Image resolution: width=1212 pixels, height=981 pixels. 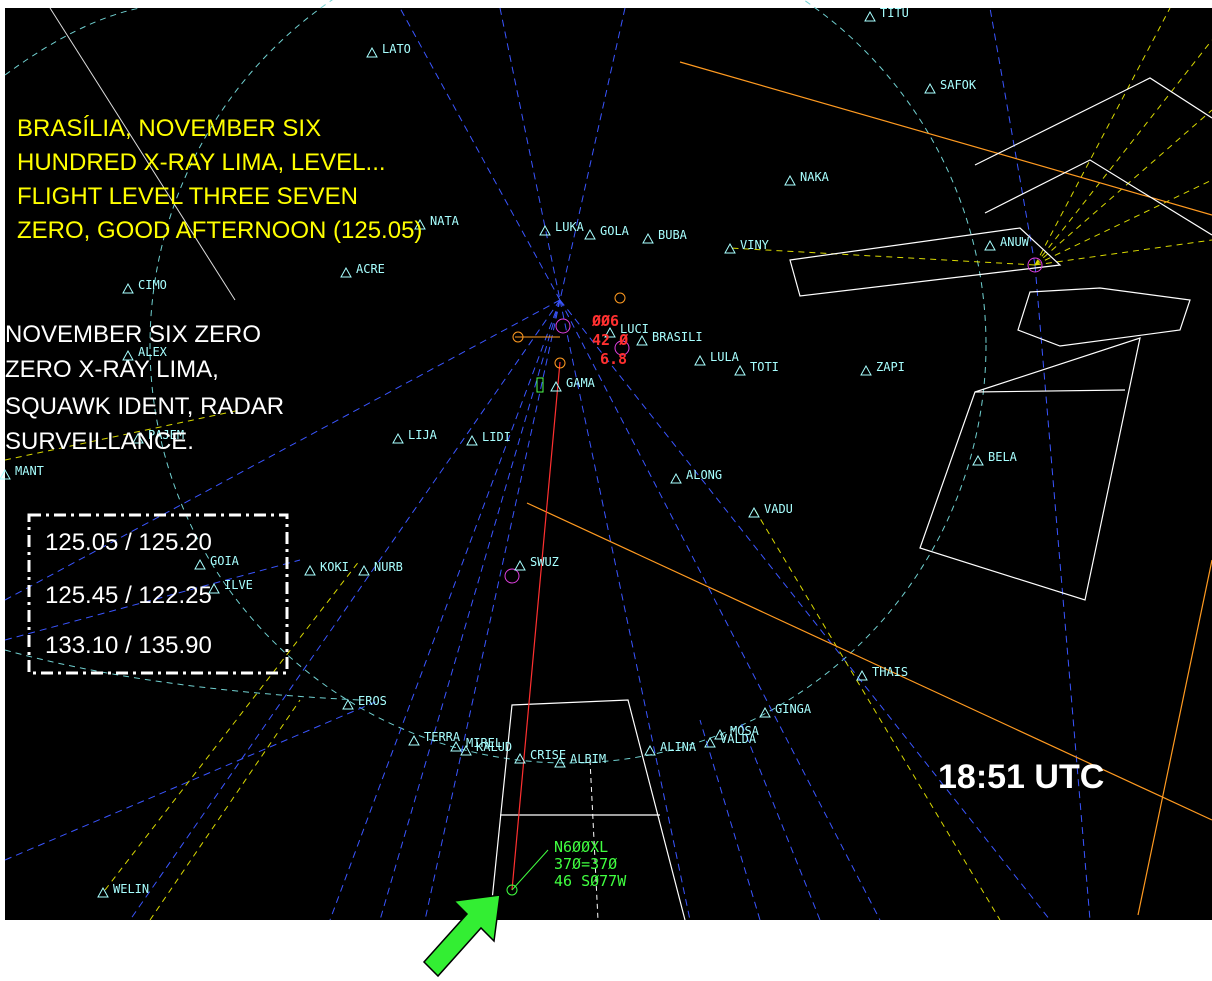 What do you see at coordinates (372, 701) in the screenshot?
I see `waypoint-label: EROS` at bounding box center [372, 701].